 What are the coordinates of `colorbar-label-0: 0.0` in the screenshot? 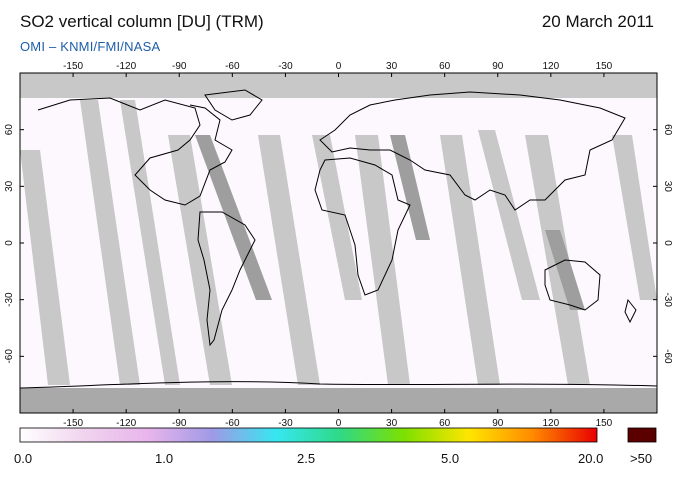 It's located at (23, 458).